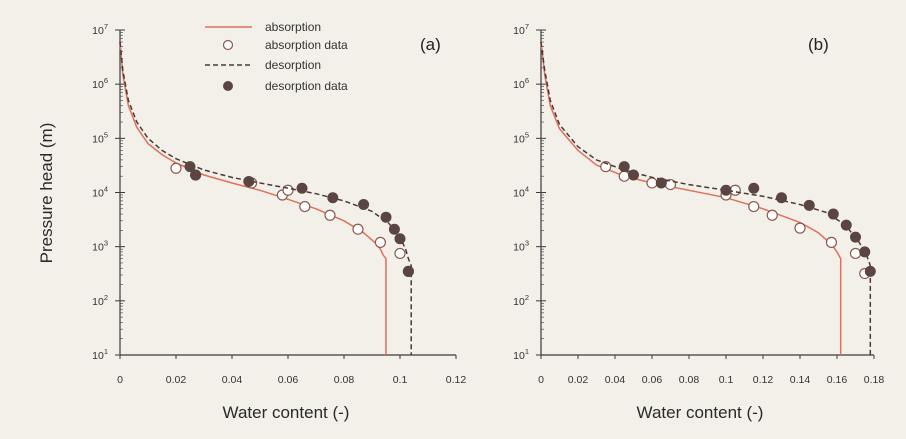 This screenshot has width=906, height=439. What do you see at coordinates (578, 380) in the screenshot?
I see `panel-b-x-tick-label: 0.02` at bounding box center [578, 380].